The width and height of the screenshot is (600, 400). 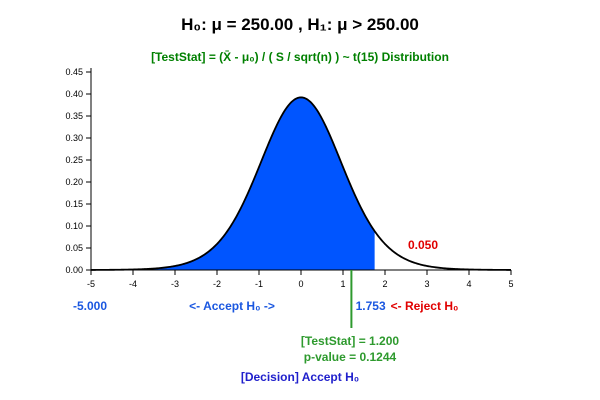 What do you see at coordinates (468, 284) in the screenshot?
I see `x-tick-label: 4` at bounding box center [468, 284].